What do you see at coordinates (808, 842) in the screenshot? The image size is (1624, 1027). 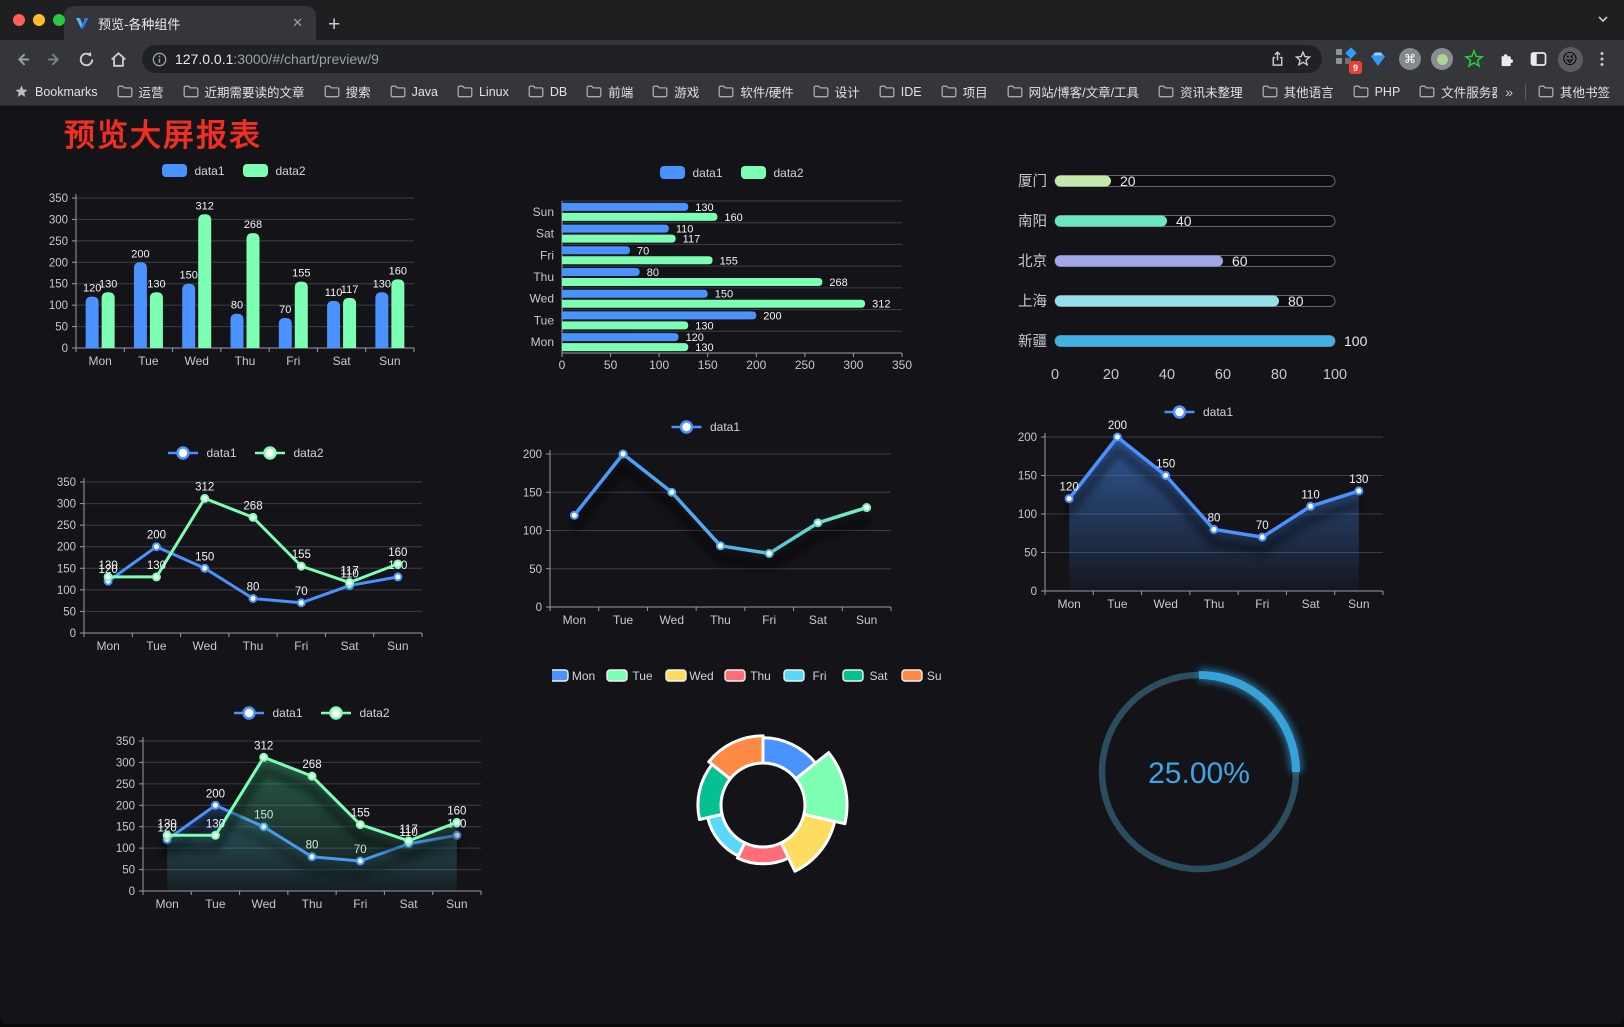 I see `pie-slice-Wed` at bounding box center [808, 842].